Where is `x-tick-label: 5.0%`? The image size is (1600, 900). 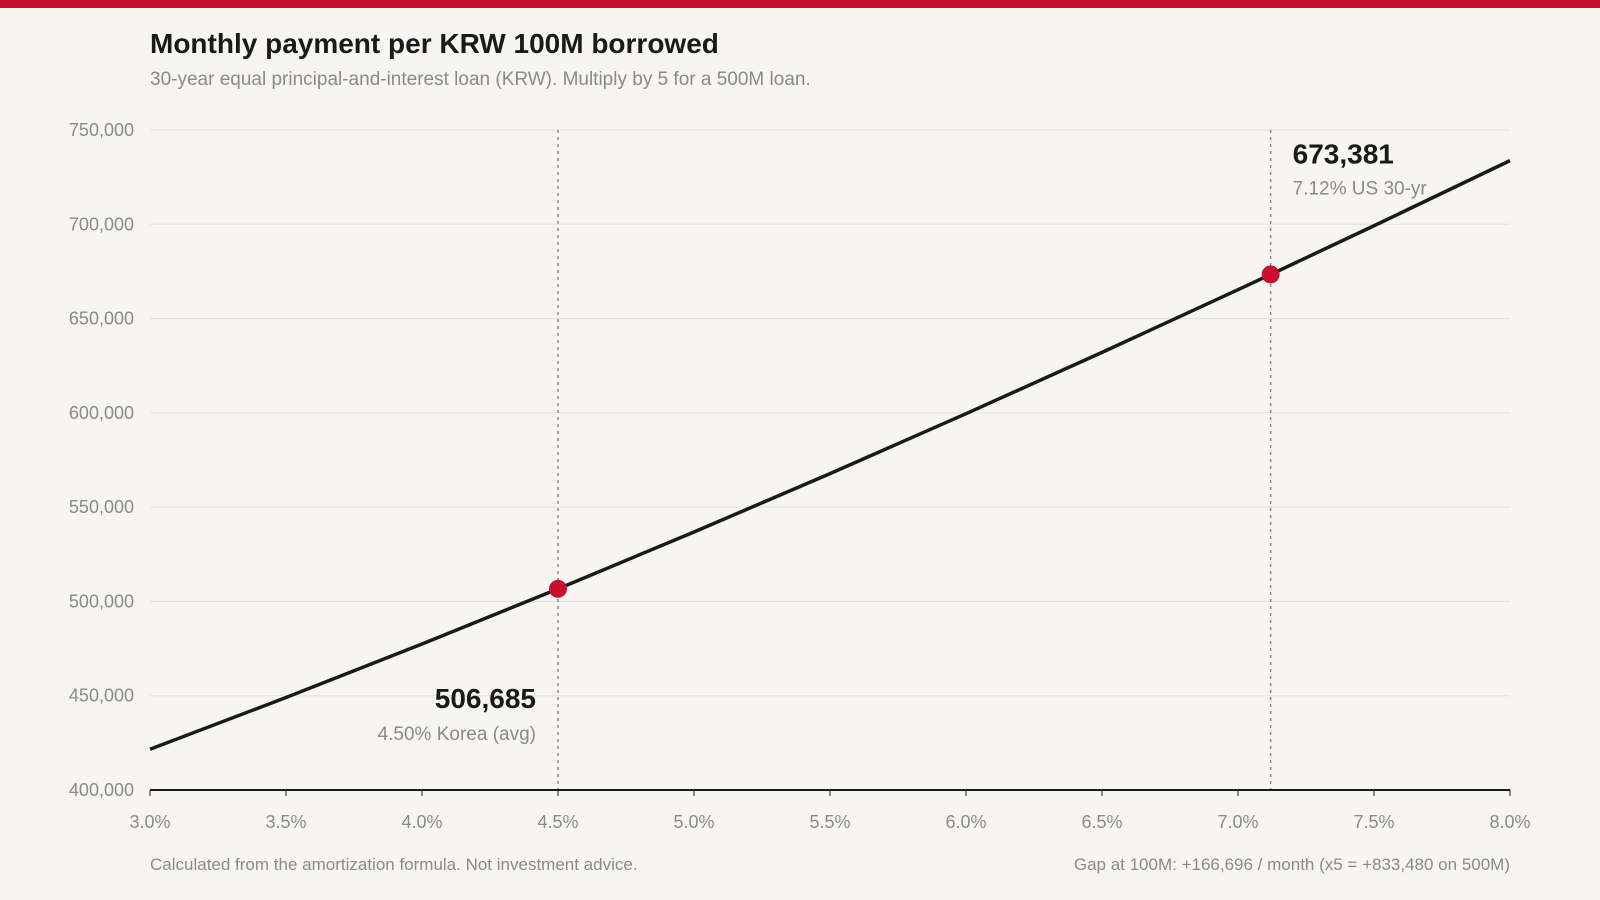
x-tick-label: 5.0% is located at coordinates (693, 822).